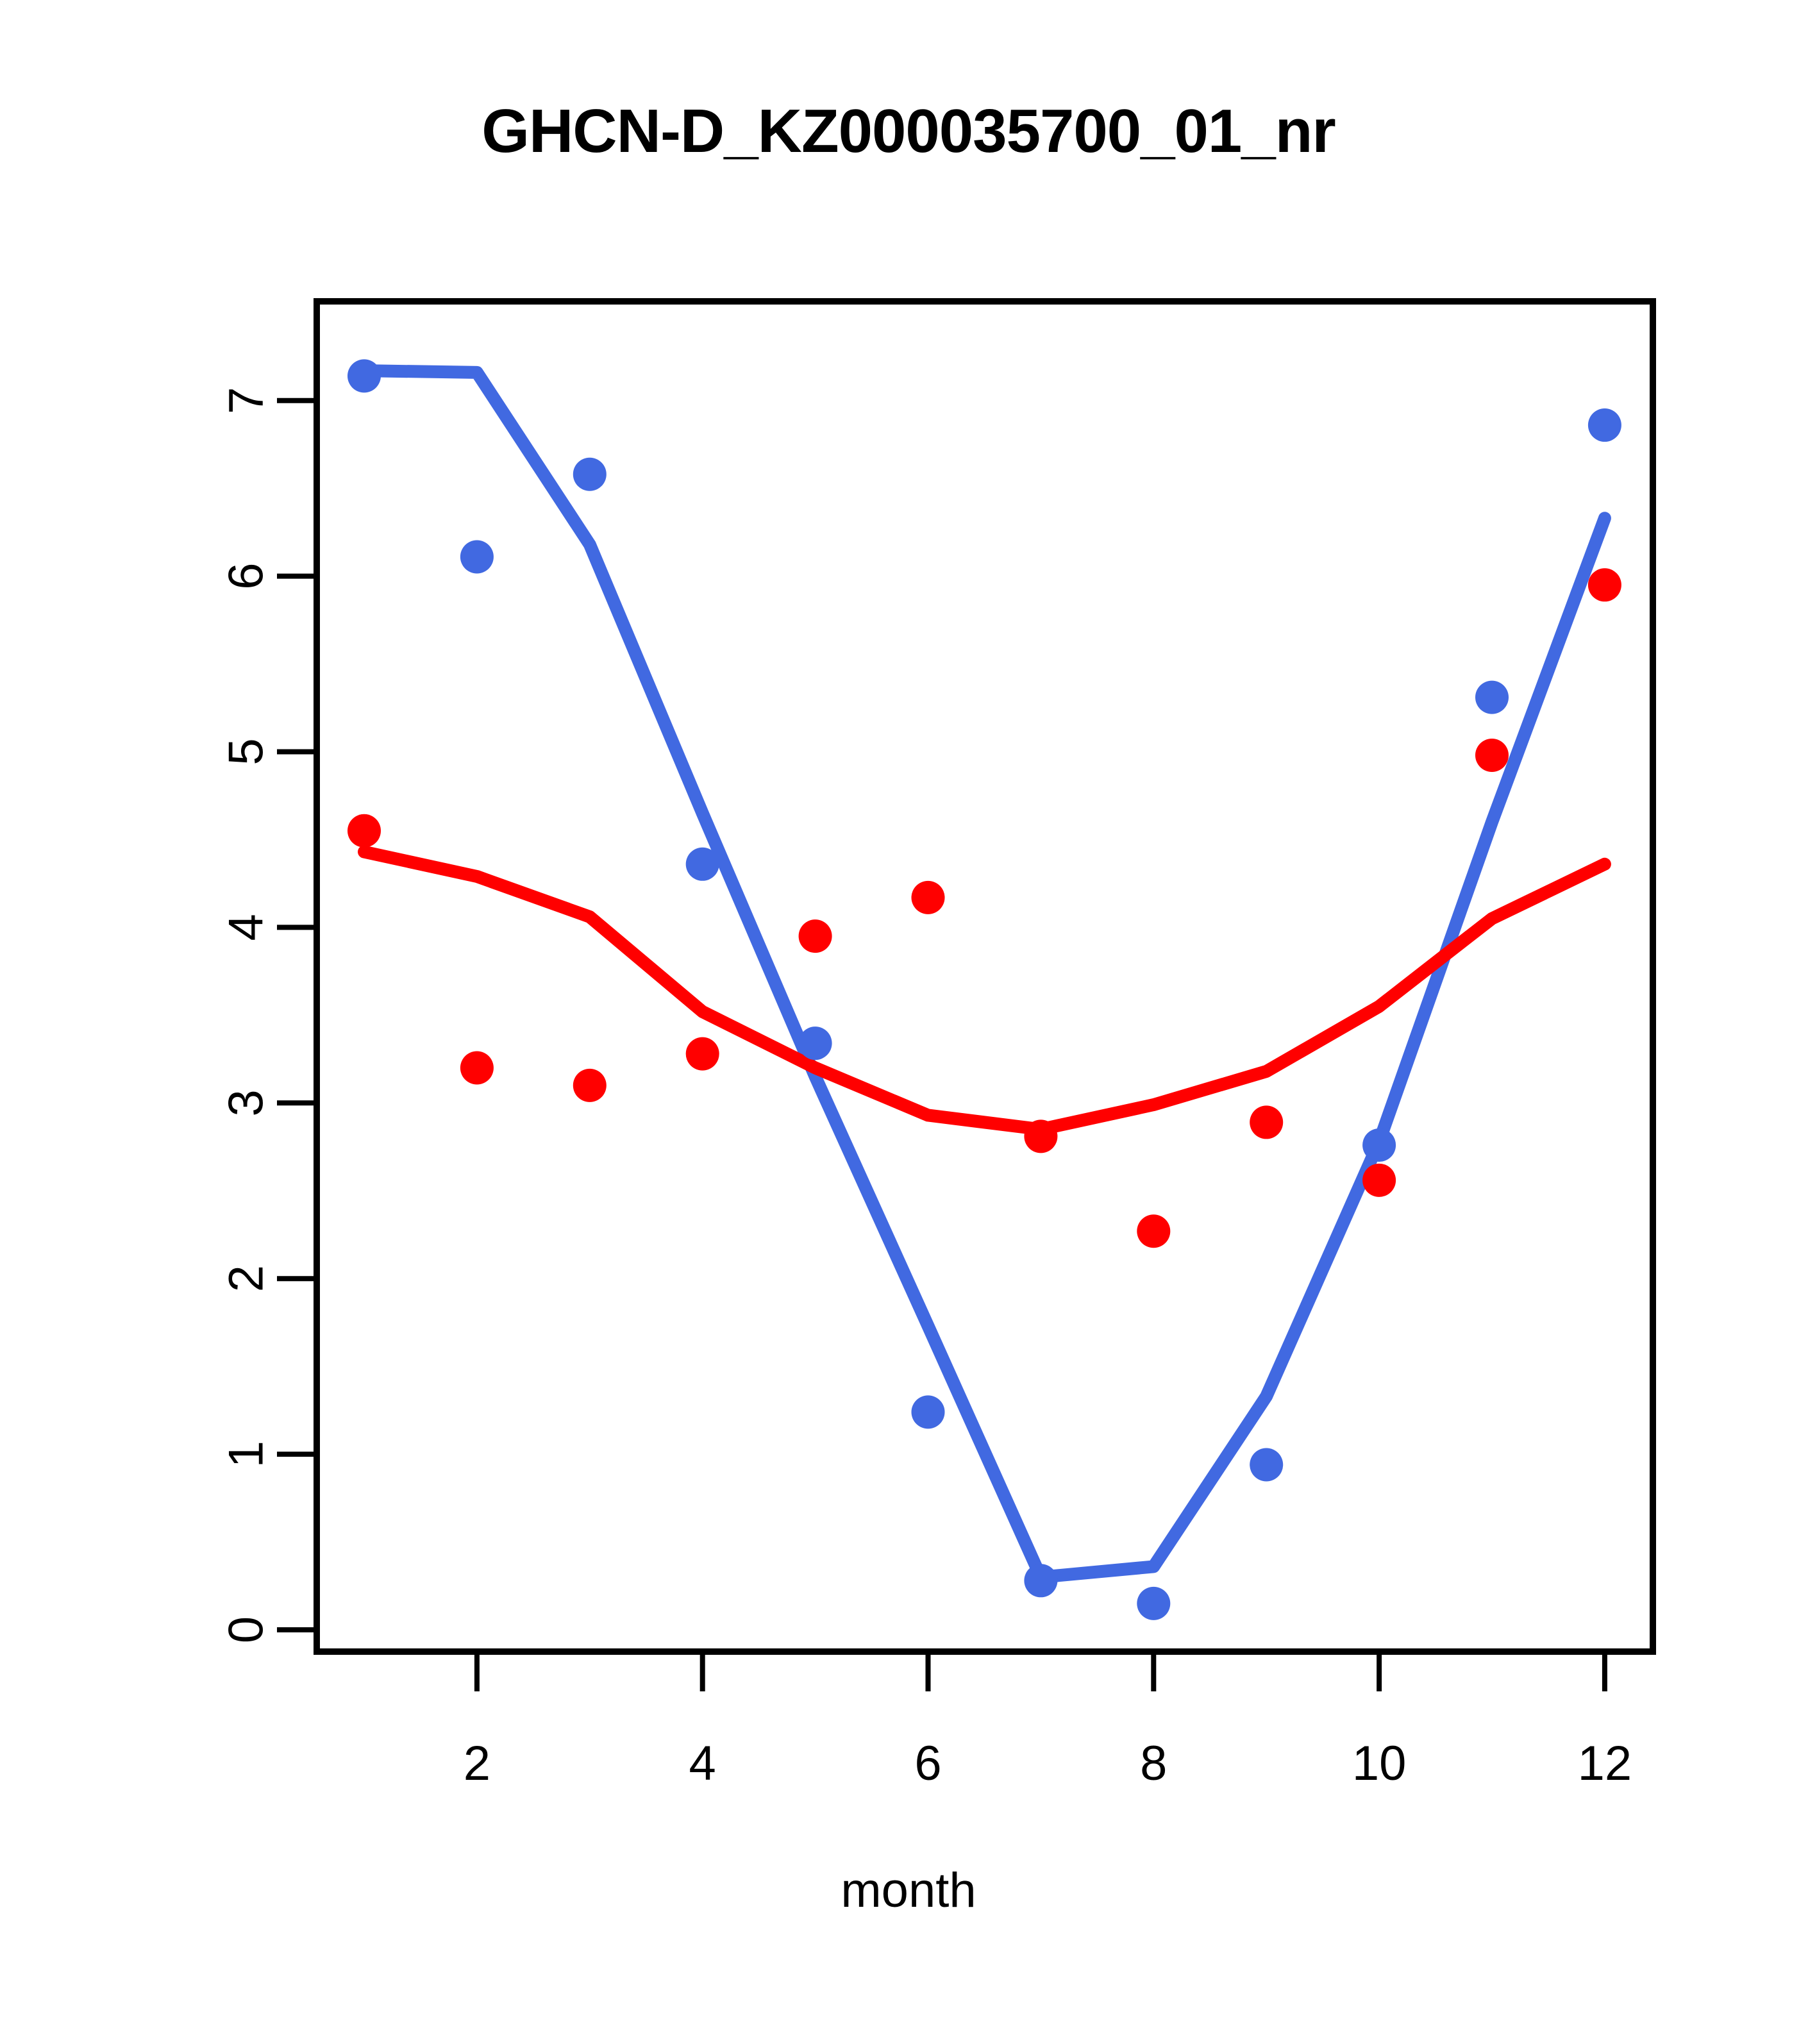  Describe the element at coordinates (246, 751) in the screenshot. I see `y-tick-label: 5` at that location.